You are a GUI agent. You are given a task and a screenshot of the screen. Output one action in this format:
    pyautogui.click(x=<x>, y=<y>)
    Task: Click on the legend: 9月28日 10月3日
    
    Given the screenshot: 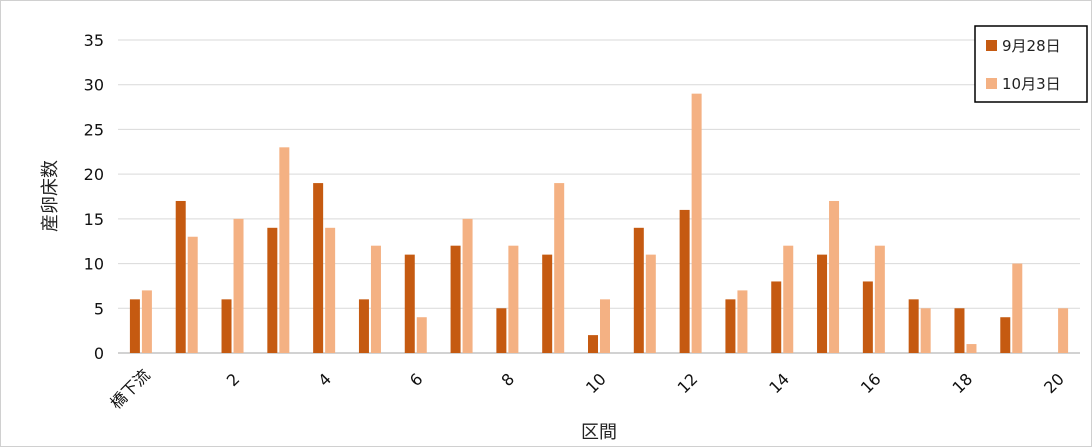 What is the action you would take?
    pyautogui.click(x=1031, y=64)
    